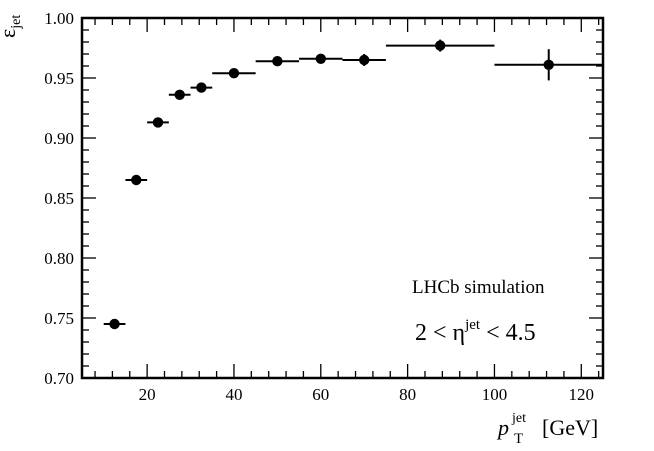 This screenshot has width=654, height=451. What do you see at coordinates (10, 33) in the screenshot?
I see `y-axis-label-main: ε` at bounding box center [10, 33].